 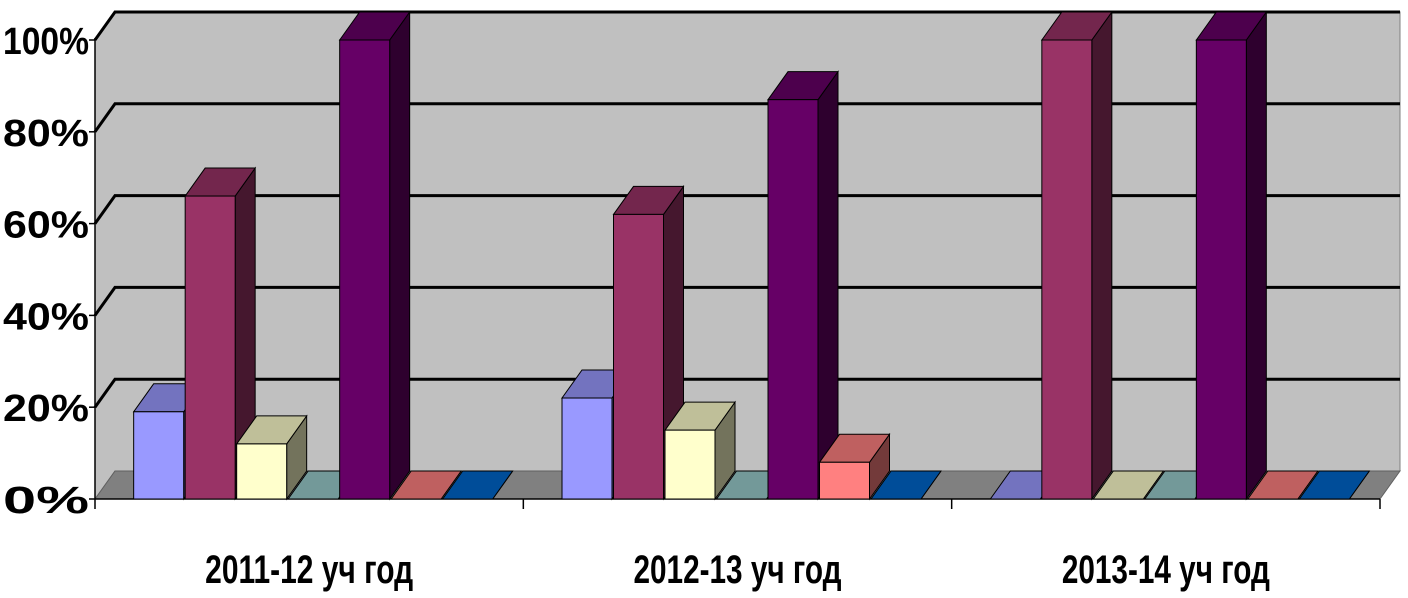 What do you see at coordinates (46, 409) in the screenshot?
I see `y-tick-label: 20%` at bounding box center [46, 409].